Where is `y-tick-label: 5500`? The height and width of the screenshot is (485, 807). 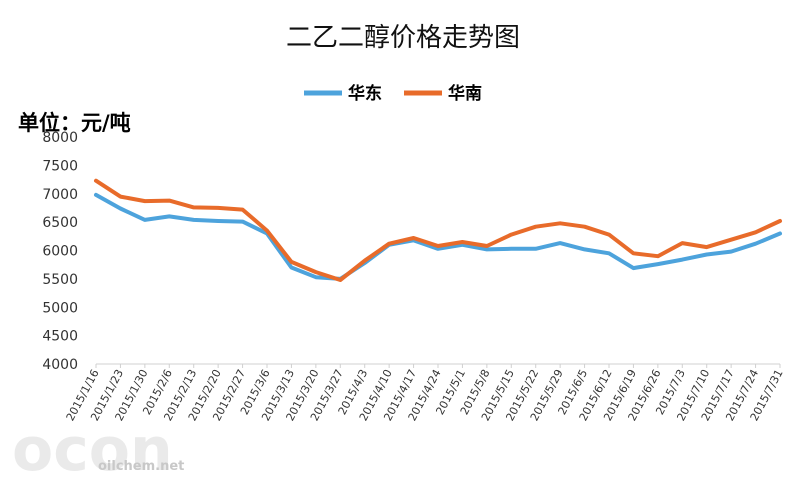 y-tick-label: 5500 is located at coordinates (60, 280).